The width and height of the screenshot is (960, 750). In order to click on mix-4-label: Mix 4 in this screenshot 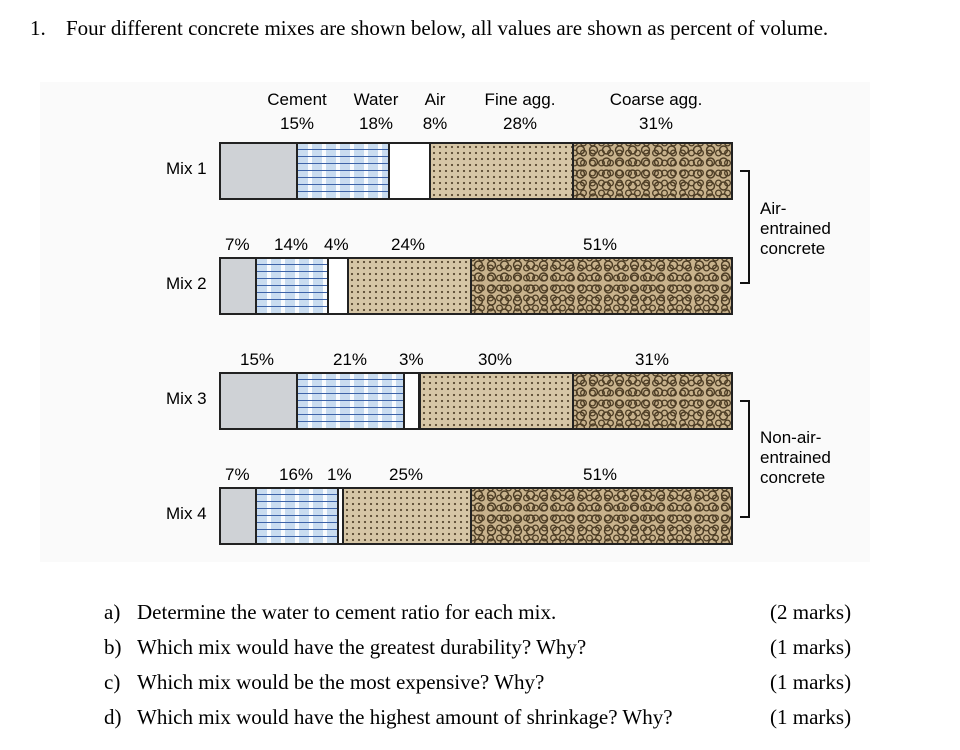, I will do `click(186, 513)`.